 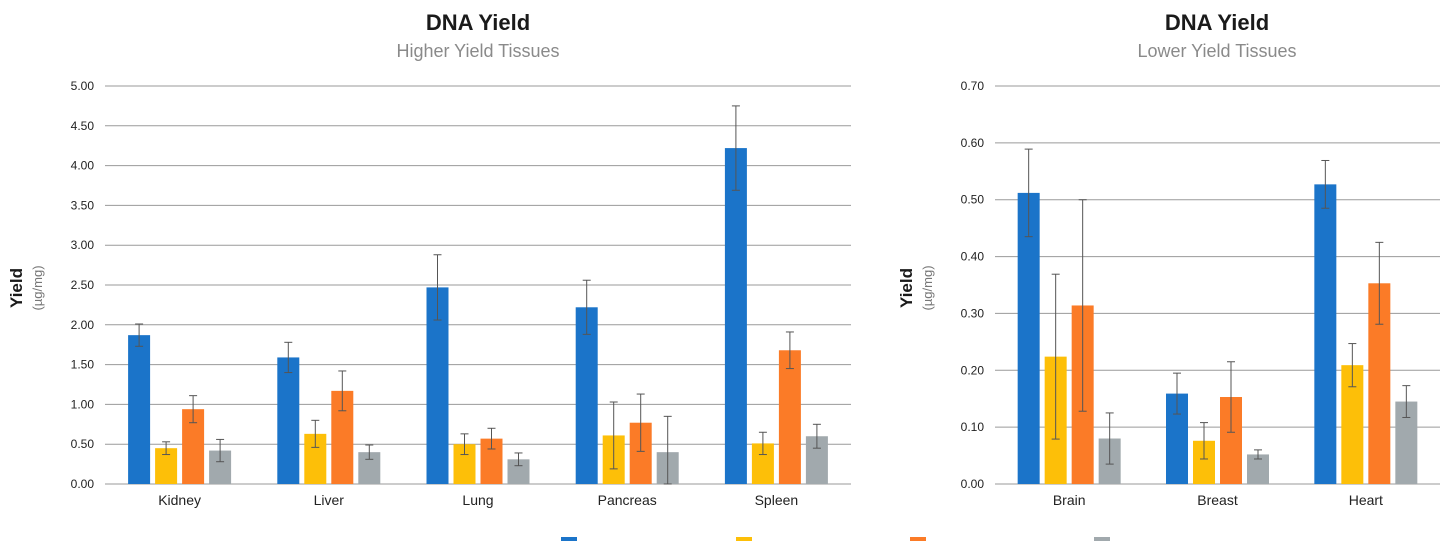 I want to click on y-tick-label: 3.50, so click(x=83, y=205).